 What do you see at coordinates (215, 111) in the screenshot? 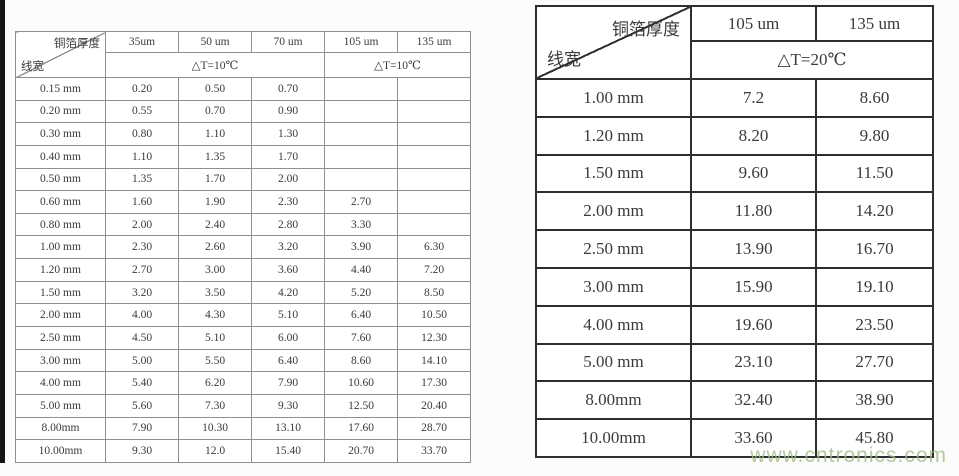
I see `value-cell: 0.70` at bounding box center [215, 111].